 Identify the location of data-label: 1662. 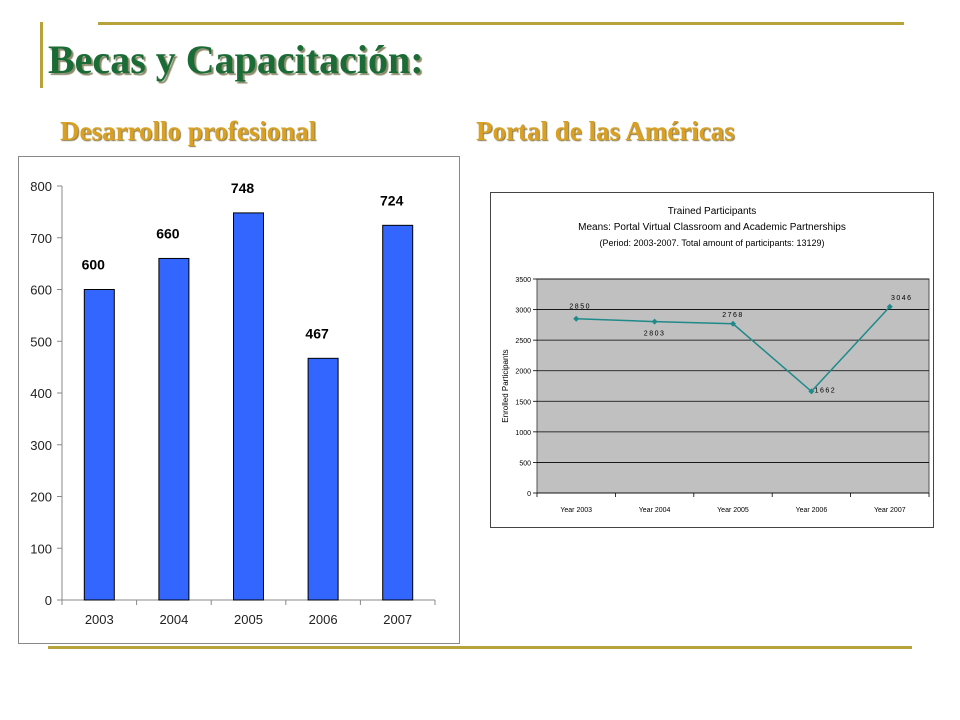
(826, 390).